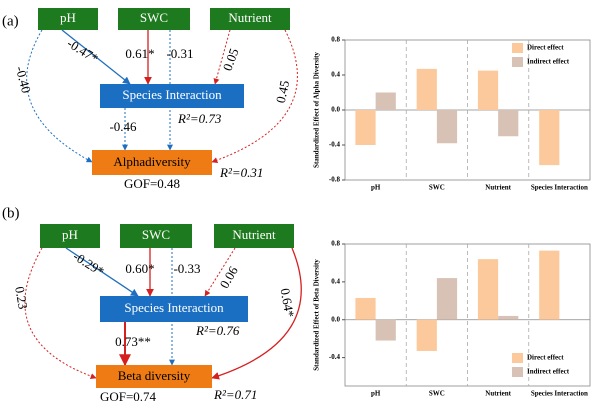 Image resolution: width=600 pixels, height=416 pixels. I want to click on r2-label: R²=0.31, so click(241, 172).